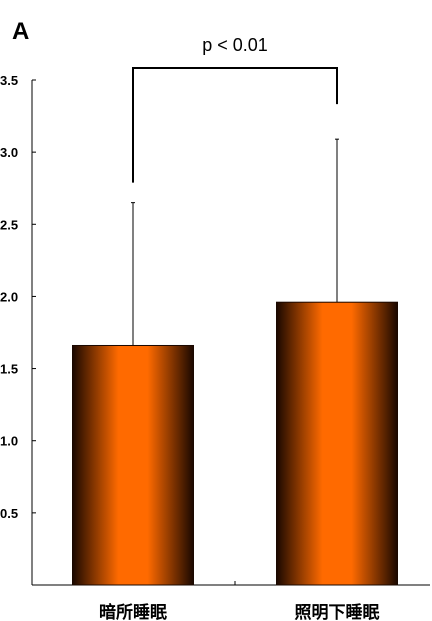 The width and height of the screenshot is (432, 621). Describe the element at coordinates (9, 152) in the screenshot. I see `y-tick-label: 3.0` at that location.